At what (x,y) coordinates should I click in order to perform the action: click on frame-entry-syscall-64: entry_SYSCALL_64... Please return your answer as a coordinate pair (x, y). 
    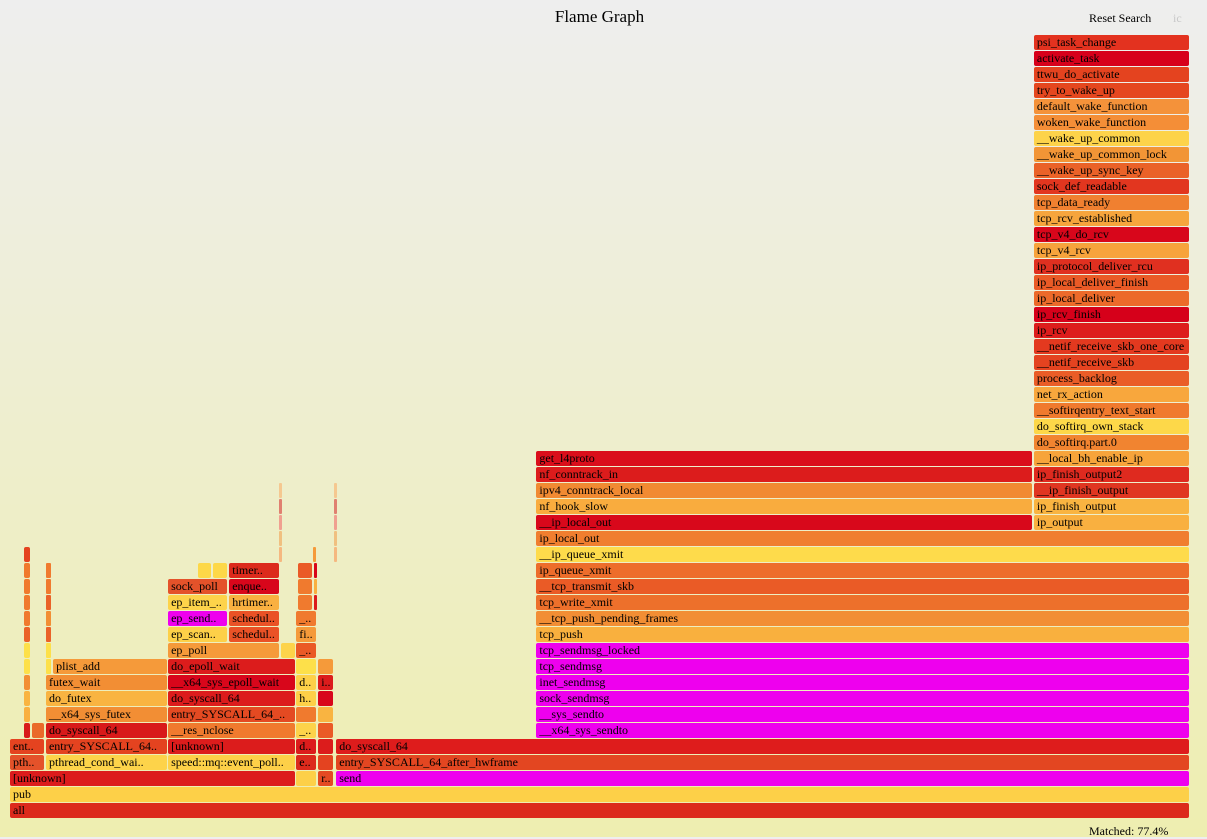
    Looking at the image, I should click on (106, 746).